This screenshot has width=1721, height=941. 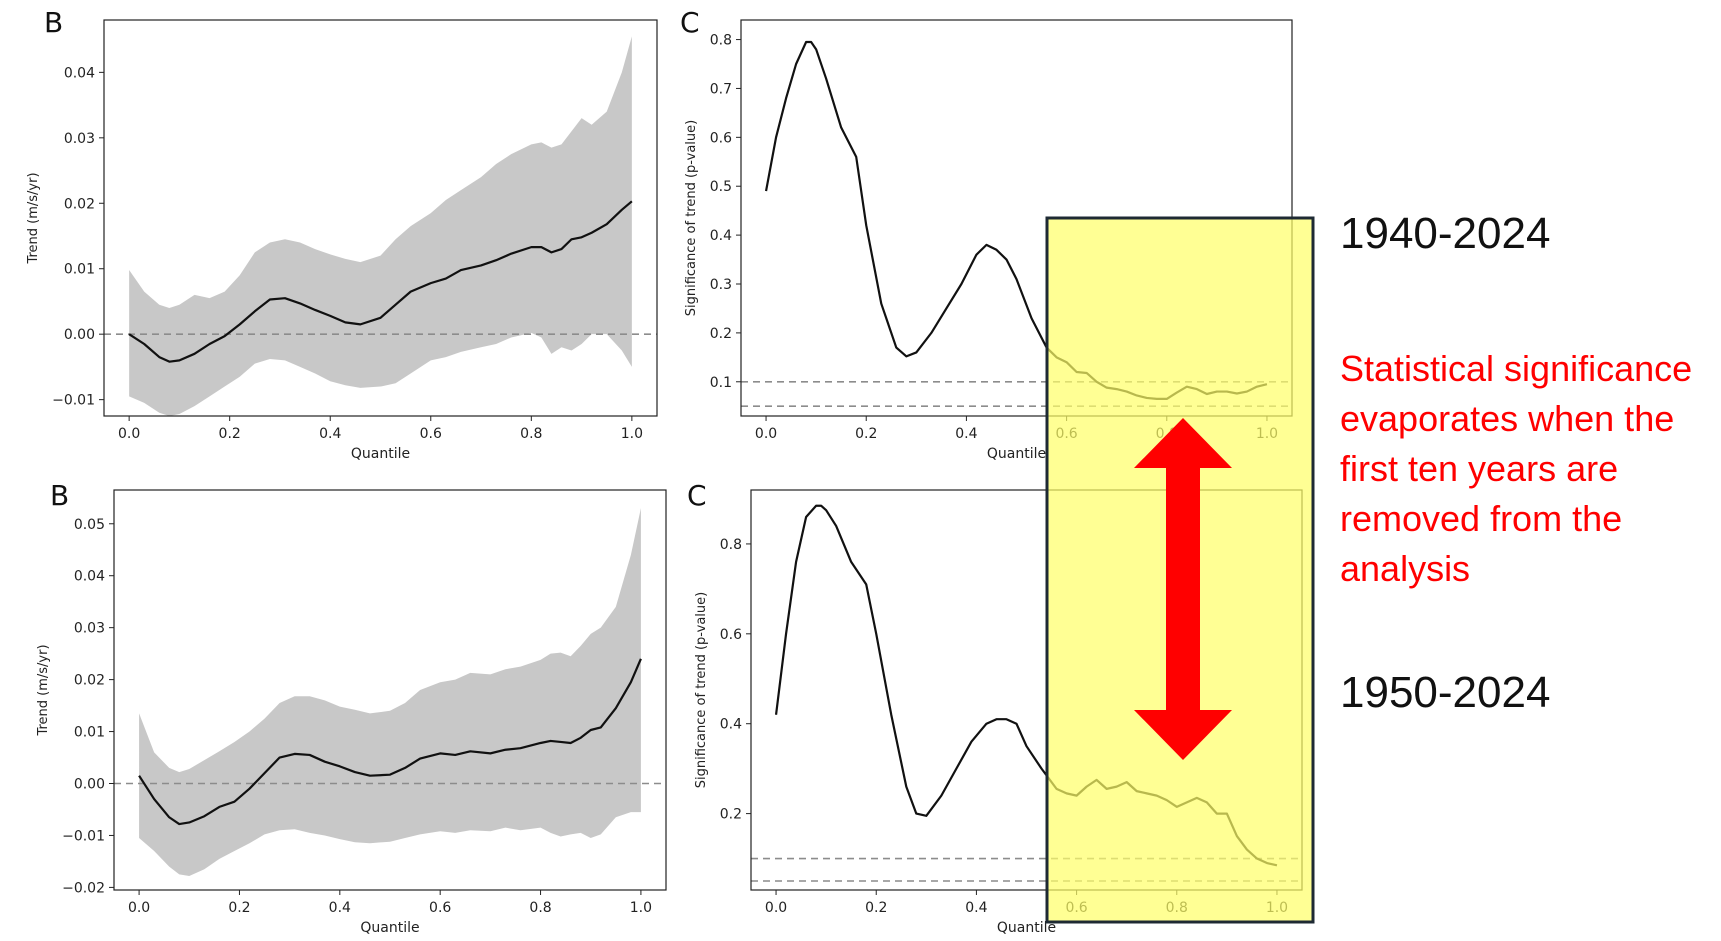 What do you see at coordinates (1481, 518) in the screenshot?
I see `note-line: removed from the` at bounding box center [1481, 518].